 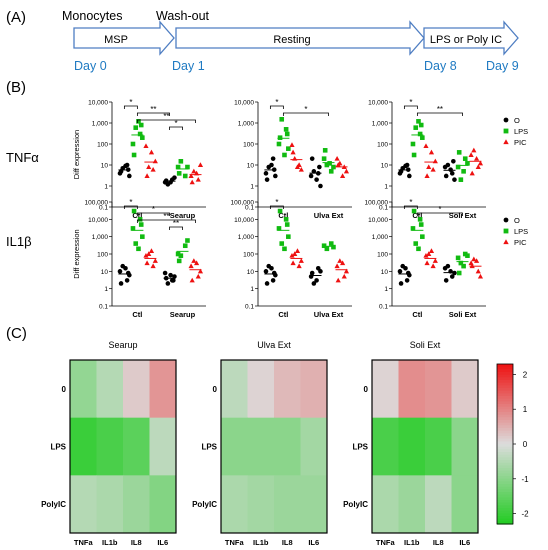 I want to click on panel-label-c: (C), so click(x=16, y=333).